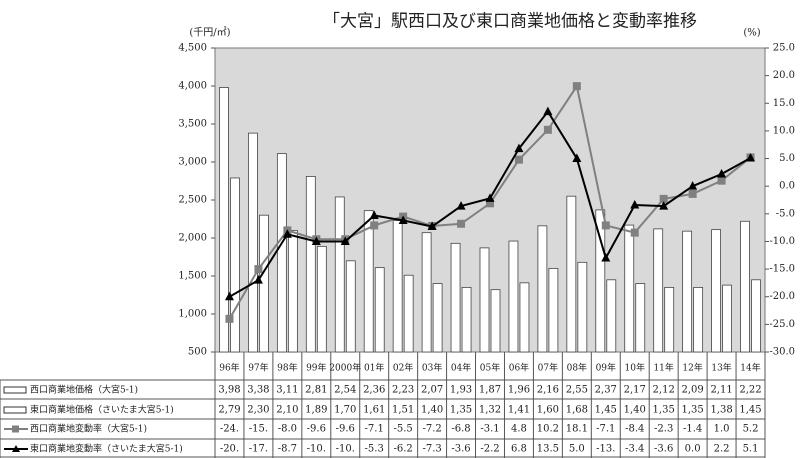  What do you see at coordinates (432, 410) in the screenshot?
I see `table-cell: 1,40` at bounding box center [432, 410].